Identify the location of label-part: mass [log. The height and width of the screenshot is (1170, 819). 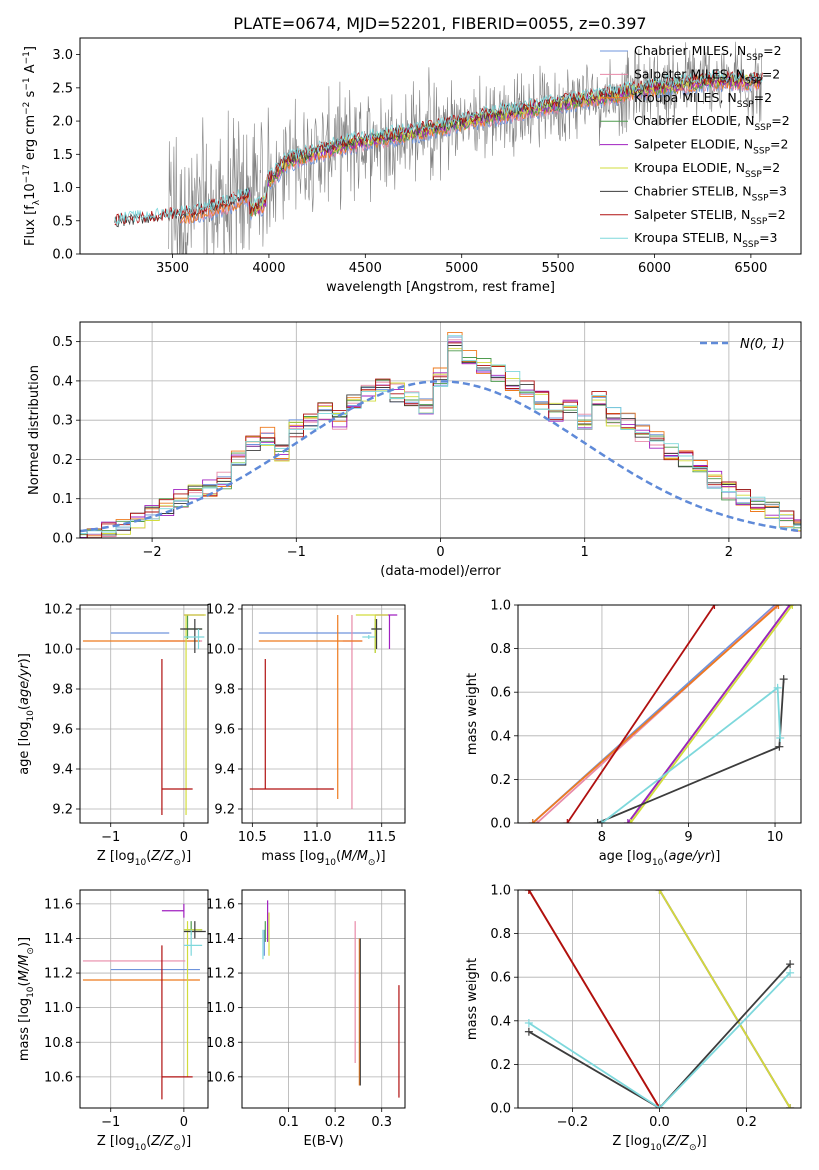
(24, 1029).